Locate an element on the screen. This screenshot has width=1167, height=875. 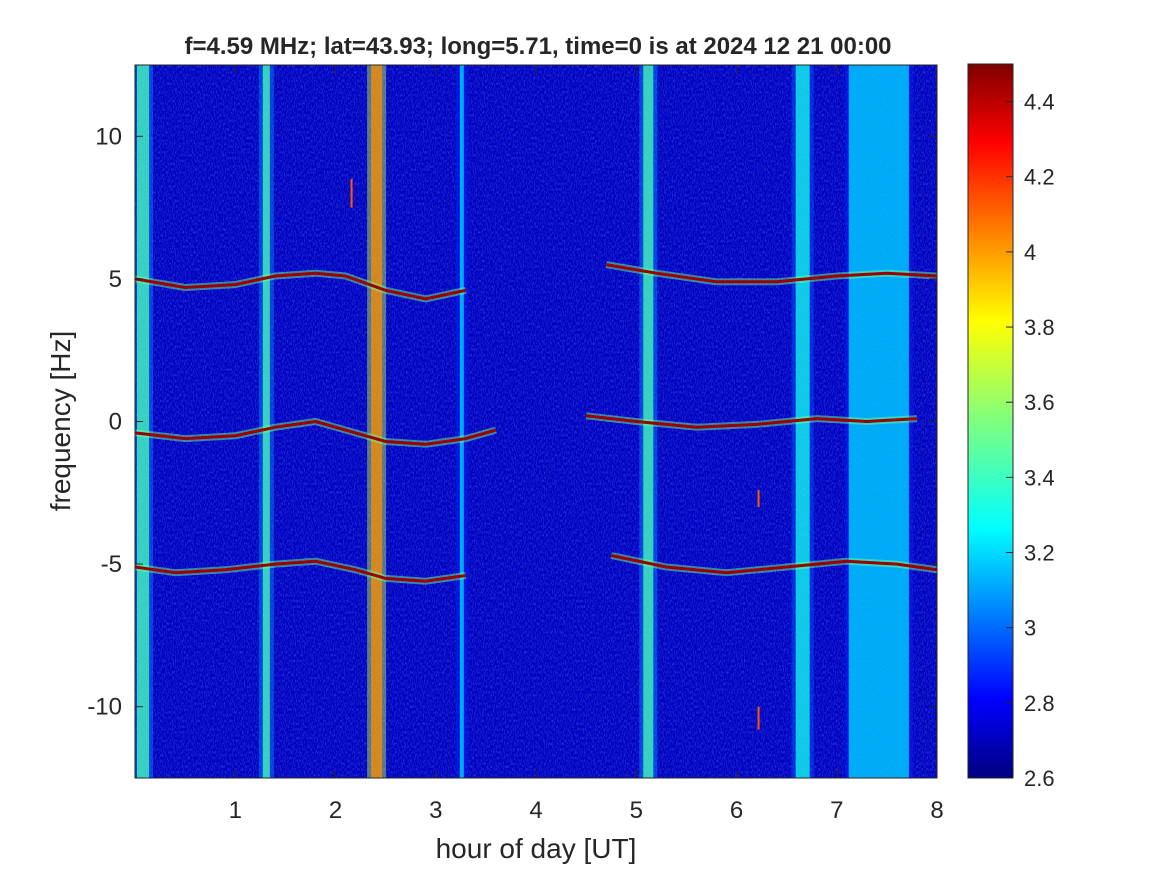
y-tick-label: 5 is located at coordinates (115, 279).